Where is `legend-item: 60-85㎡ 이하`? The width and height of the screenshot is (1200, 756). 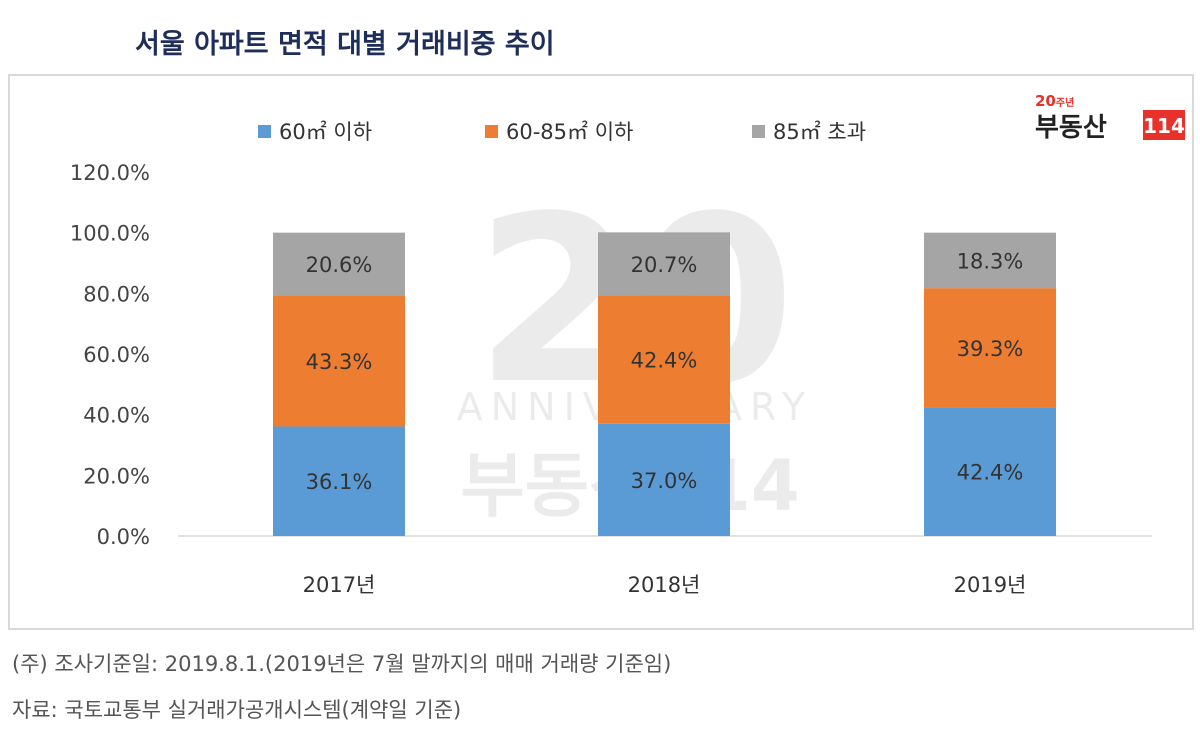 legend-item: 60-85㎡ 이하 is located at coordinates (559, 131).